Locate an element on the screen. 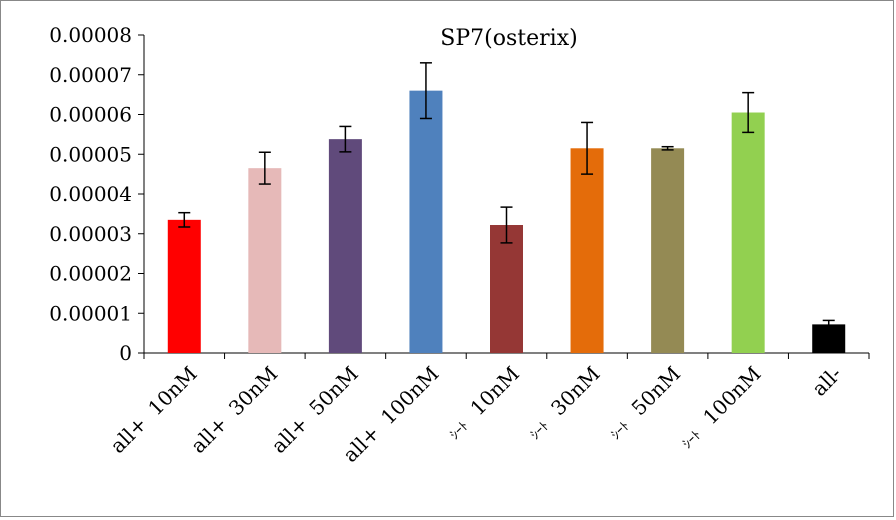 This screenshot has height=520, width=896. y-tick-label: 0.00002 is located at coordinates (90, 274).